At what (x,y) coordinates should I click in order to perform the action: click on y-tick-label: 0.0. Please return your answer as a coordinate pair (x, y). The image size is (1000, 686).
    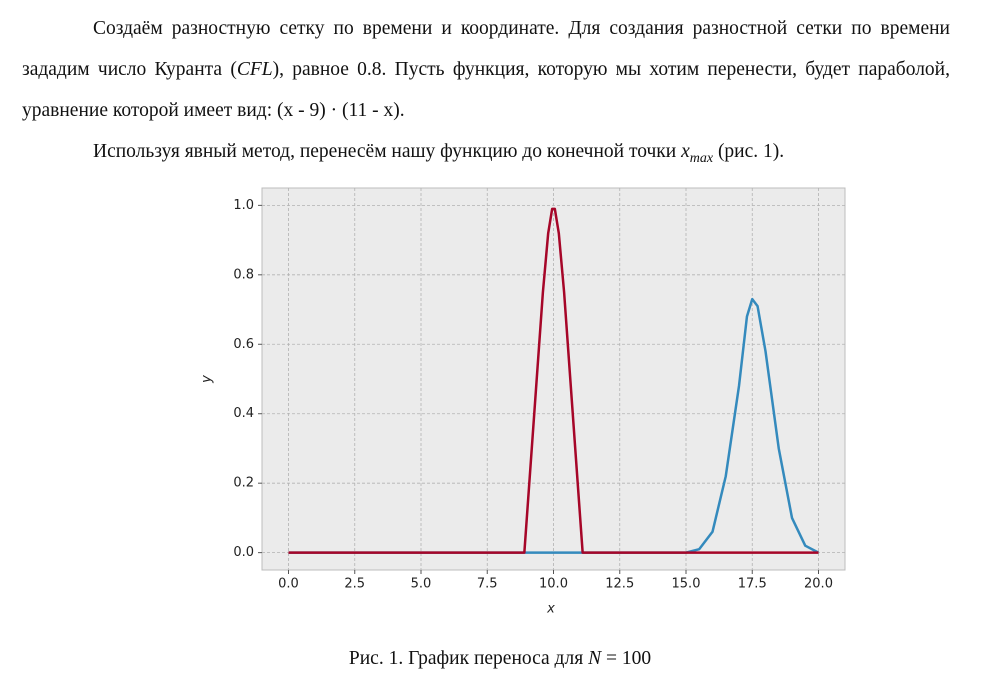
    Looking at the image, I should click on (243, 552).